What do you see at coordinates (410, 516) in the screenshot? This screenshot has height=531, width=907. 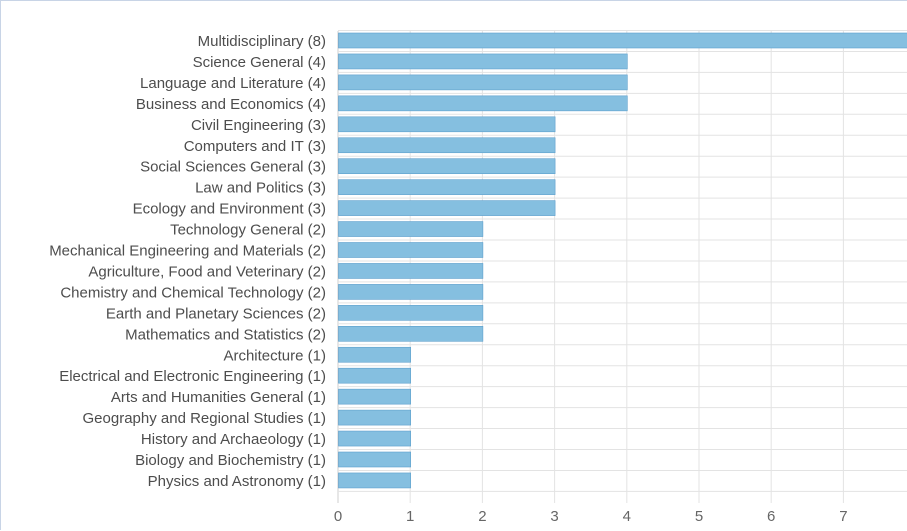 I see `x-tick-label: 1` at bounding box center [410, 516].